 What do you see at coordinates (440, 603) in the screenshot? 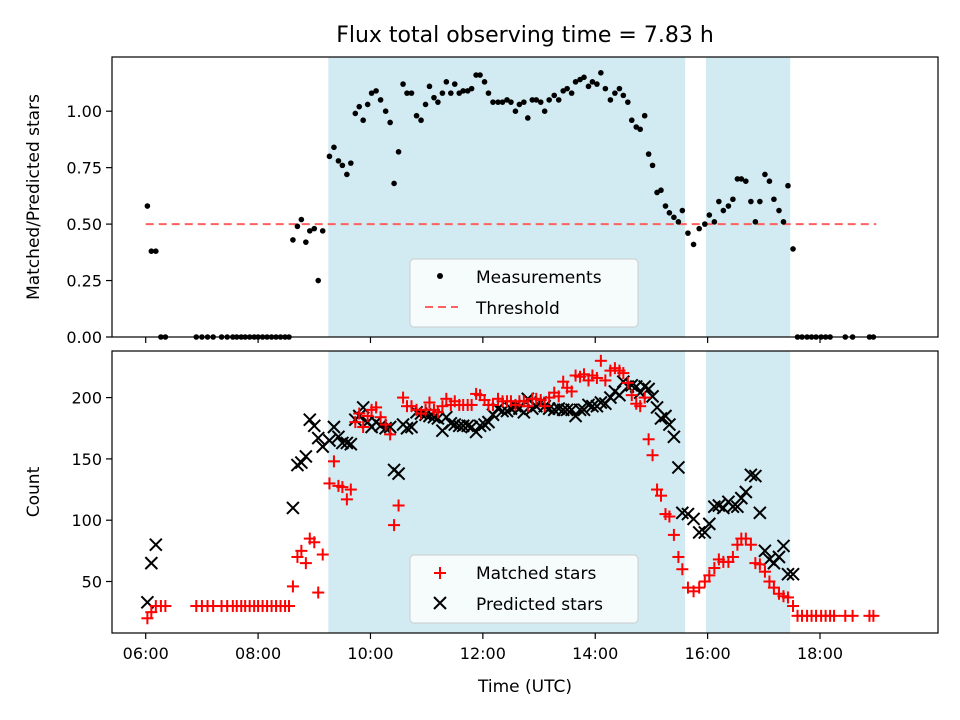
I see `legend-predicted-marker` at bounding box center [440, 603].